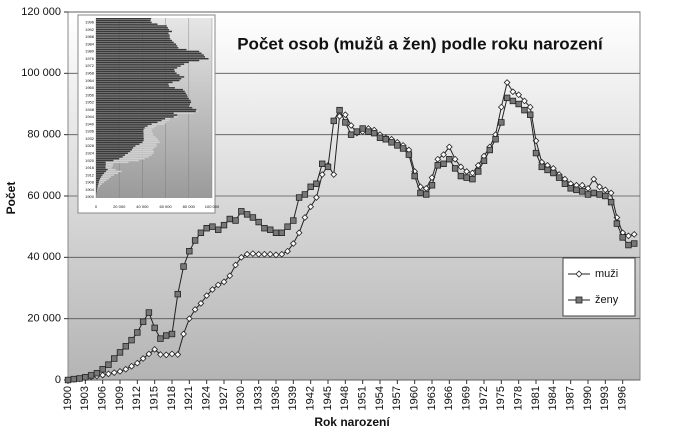 This screenshot has width=700, height=429. What do you see at coordinates (119, 206) in the screenshot?
I see `inset-x-tick-label: 20 000` at bounding box center [119, 206].